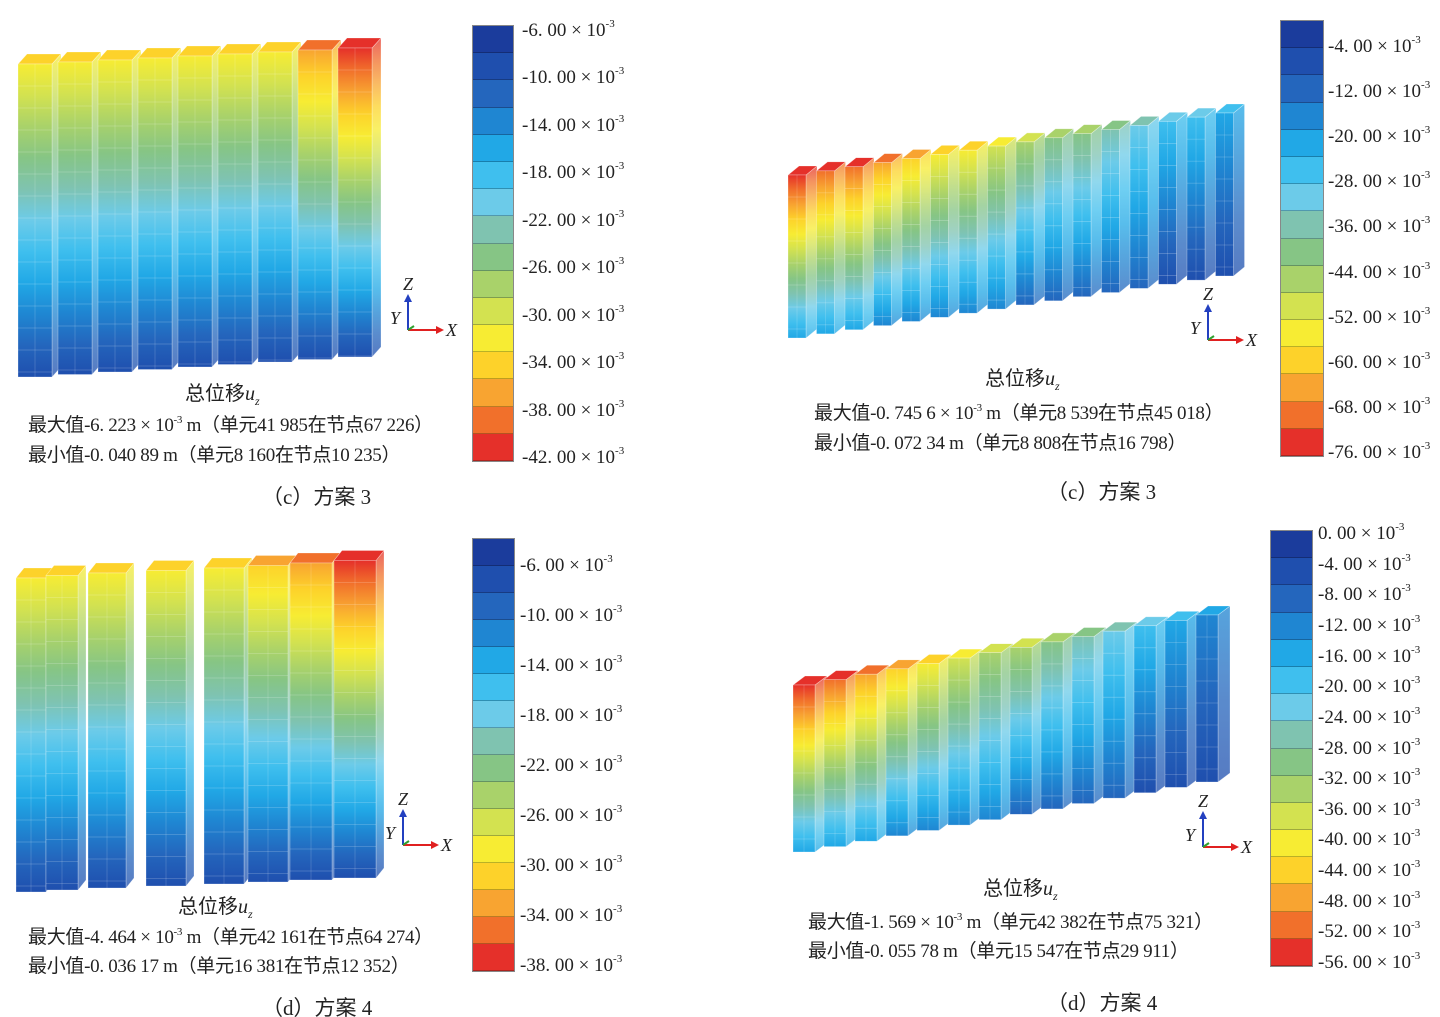  Describe the element at coordinates (1365, 962) in the screenshot. I see `legend-value: -56. 00 × 10` at that location.